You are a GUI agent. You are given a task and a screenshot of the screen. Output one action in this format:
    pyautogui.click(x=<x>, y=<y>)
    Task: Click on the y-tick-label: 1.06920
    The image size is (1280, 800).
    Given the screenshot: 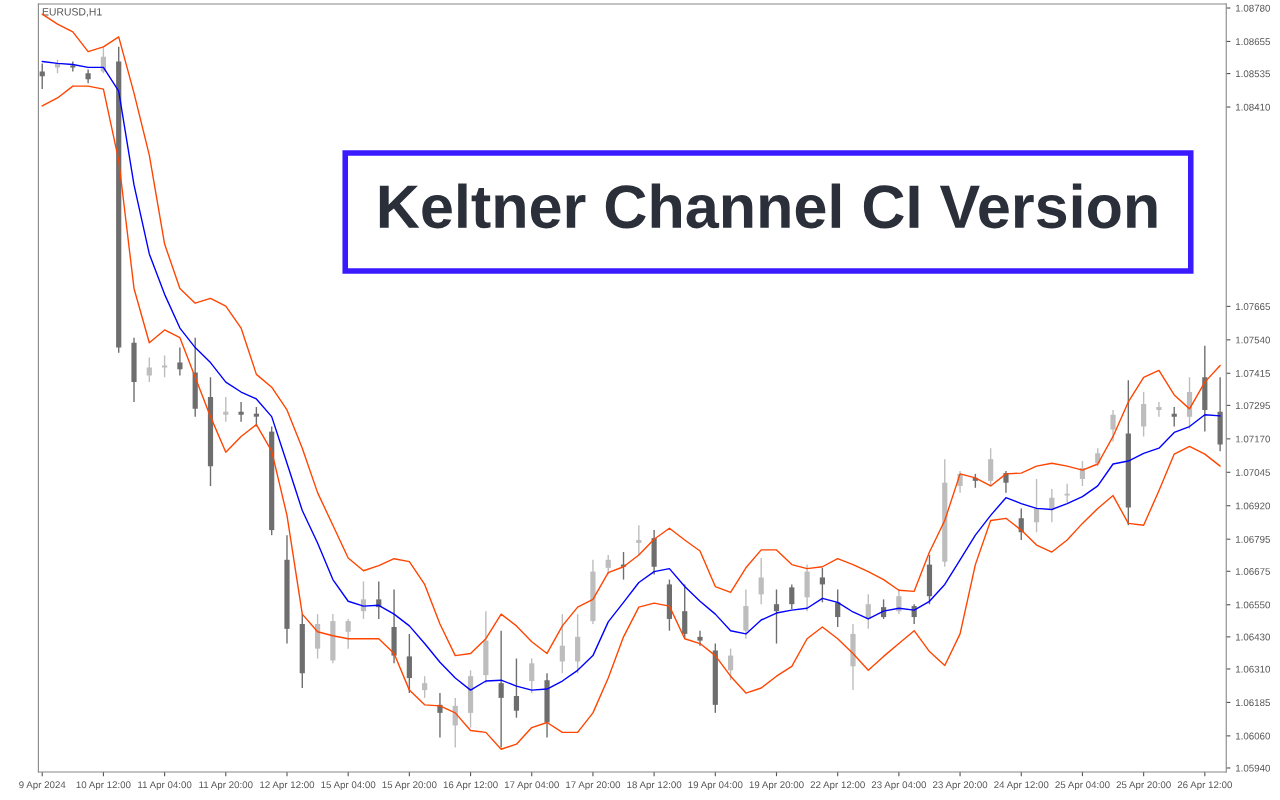 What is the action you would take?
    pyautogui.click(x=1253, y=506)
    